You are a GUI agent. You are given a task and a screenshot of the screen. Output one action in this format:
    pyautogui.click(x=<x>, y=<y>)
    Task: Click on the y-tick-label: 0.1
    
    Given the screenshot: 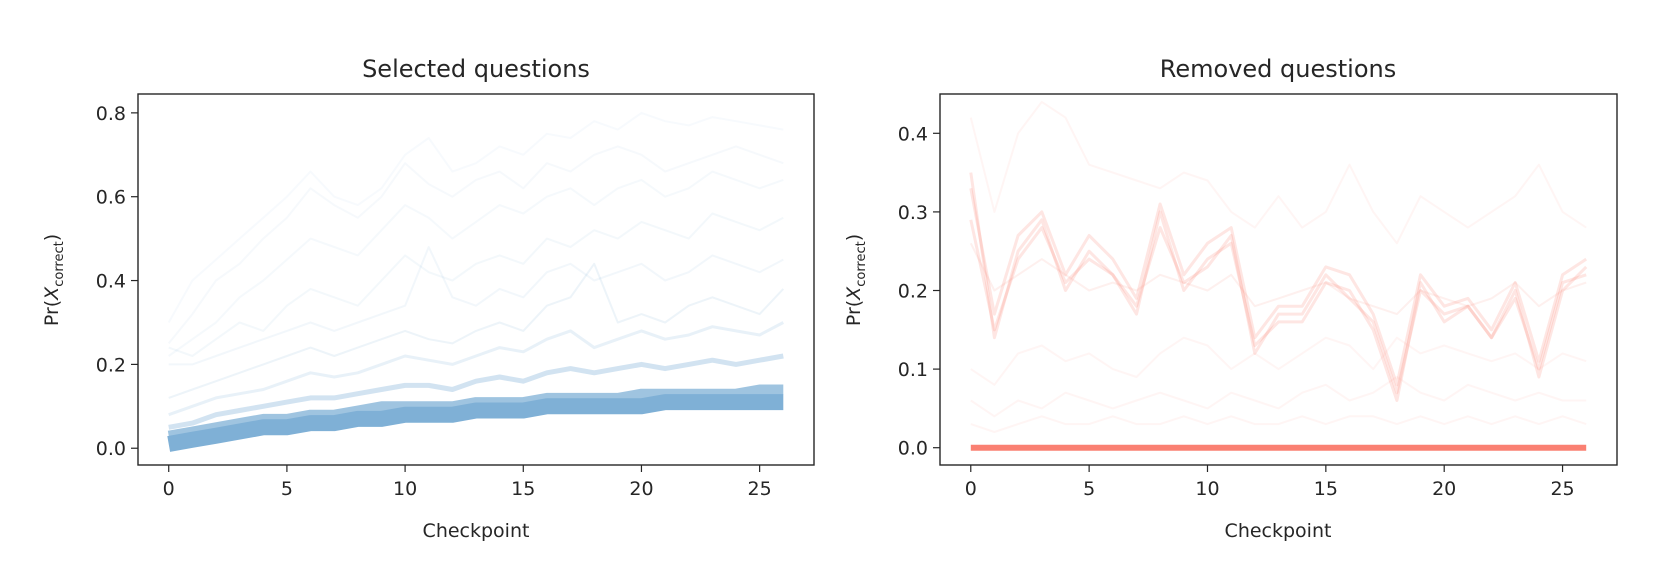 What is the action you would take?
    pyautogui.click(x=913, y=370)
    